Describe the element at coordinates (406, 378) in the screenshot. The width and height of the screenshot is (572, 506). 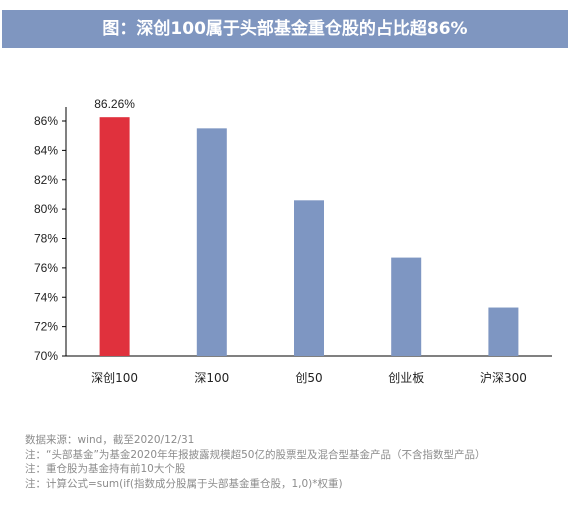
I see `x-category-label: 创业板` at that location.